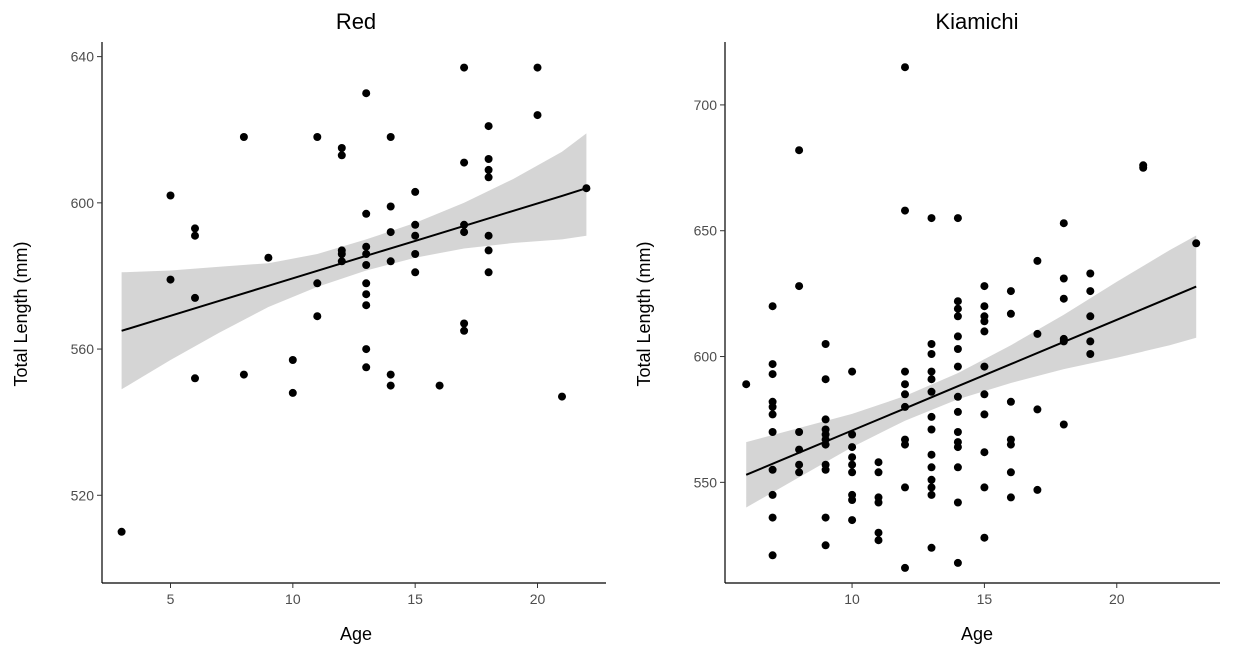 Image resolution: width=1233 pixels, height=654 pixels. What do you see at coordinates (356, 21) in the screenshot?
I see `panel-title: Red` at bounding box center [356, 21].